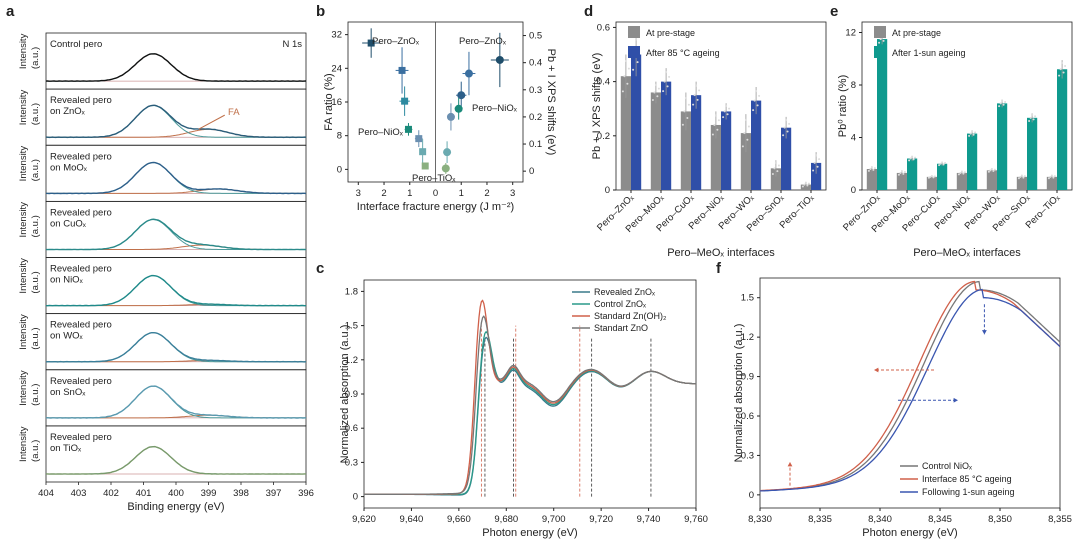 The height and width of the screenshot is (549, 1080). What do you see at coordinates (495, 108) in the screenshot?
I see `label-pero-niox-right: Pero–NiOₓ` at bounding box center [495, 108].